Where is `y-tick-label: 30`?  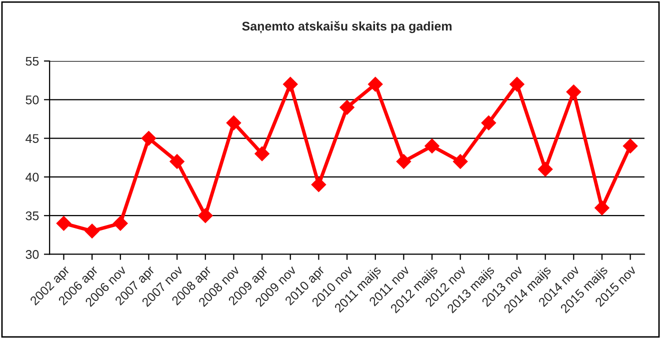 y-tick-label: 30 is located at coordinates (32, 254).